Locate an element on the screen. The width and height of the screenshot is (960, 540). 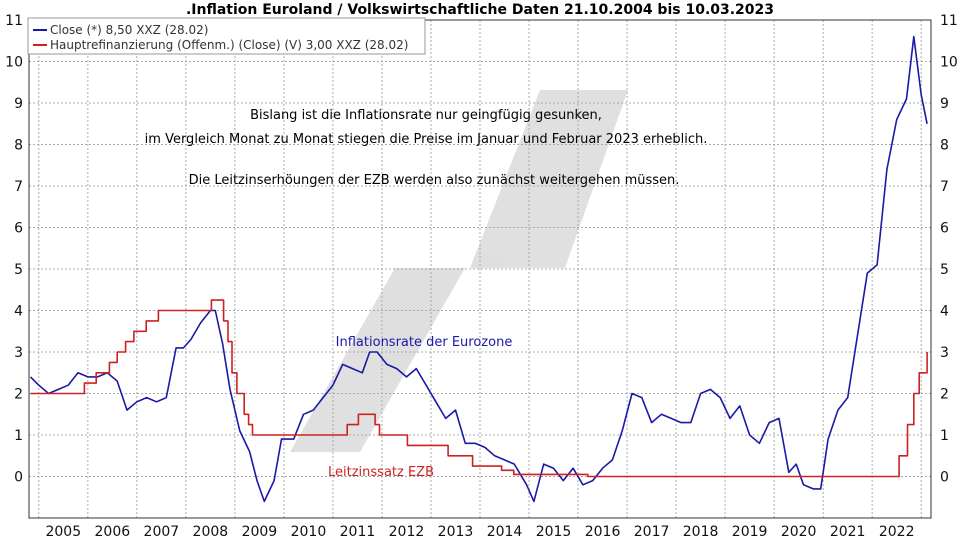
y-tick-label-left: 2 is located at coordinates (18, 395).